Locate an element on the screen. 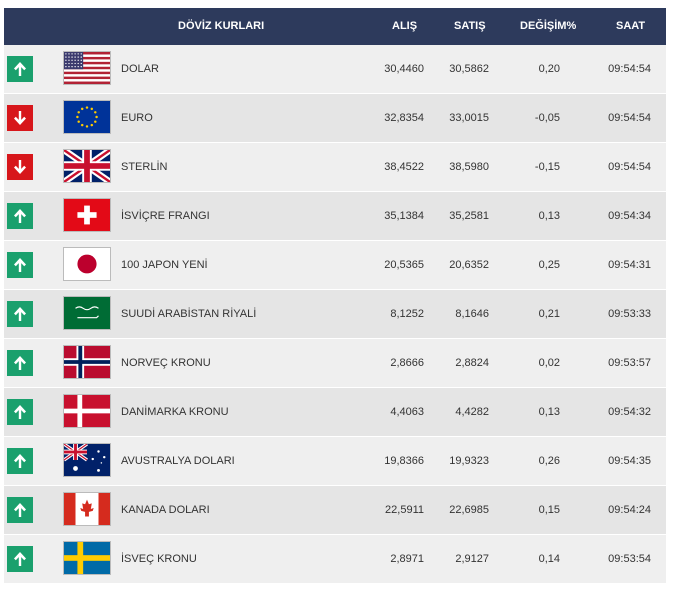  table-row: STERLİN 38,4522 38,5980 -0,15 09:54:54 is located at coordinates (335, 167).